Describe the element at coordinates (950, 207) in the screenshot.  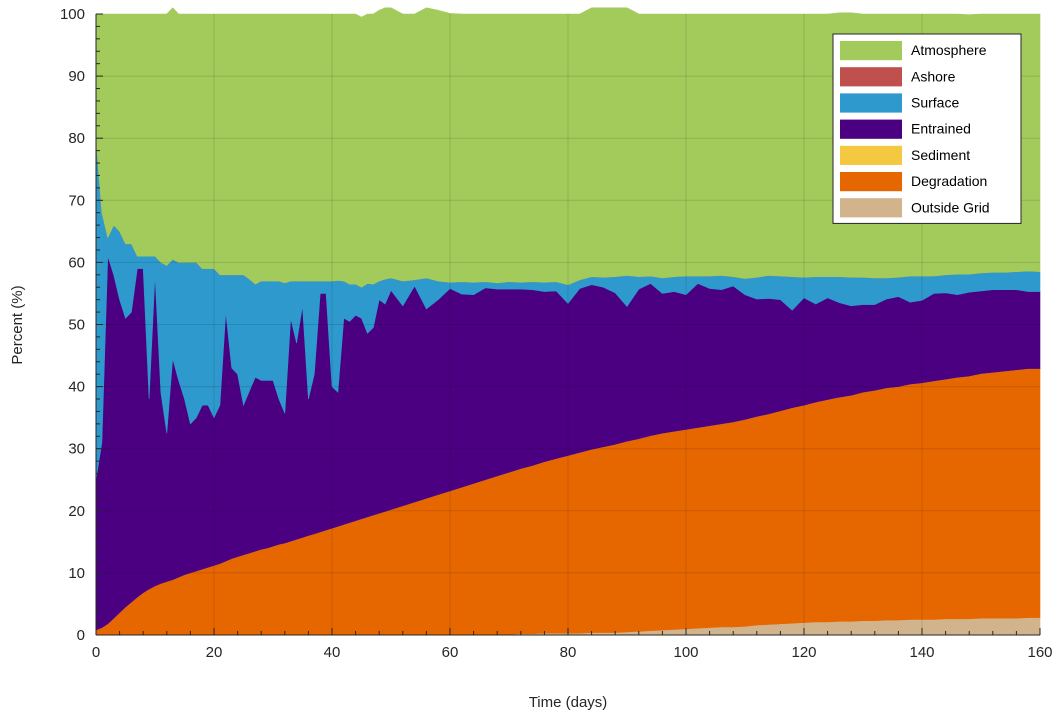
I see `legend-label-outside-grid: Outside Grid` at that location.